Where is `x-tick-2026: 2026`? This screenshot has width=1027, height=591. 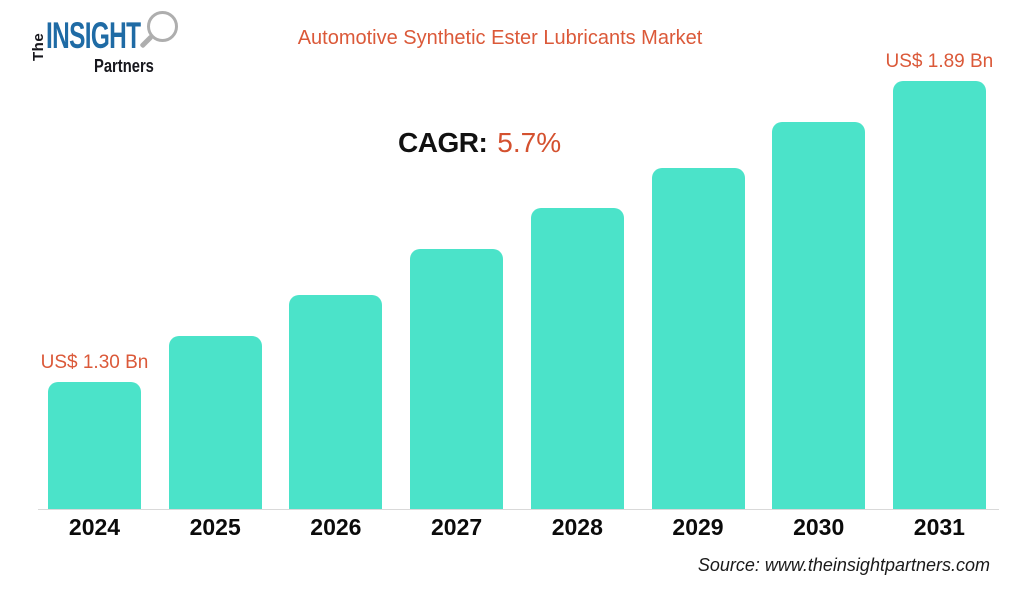
x-tick-2026: 2026 is located at coordinates (336, 527).